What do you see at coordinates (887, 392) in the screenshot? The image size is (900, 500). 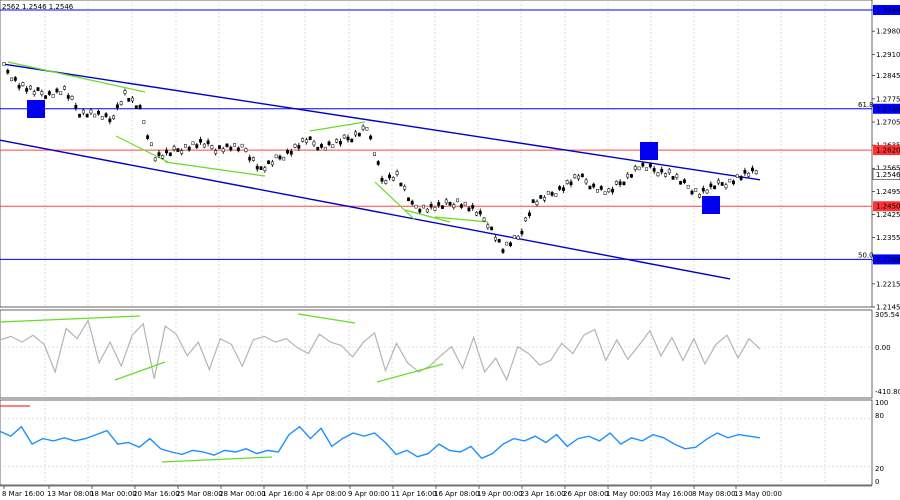 I see `cci-bottom-label: -410.803` at bounding box center [887, 392].